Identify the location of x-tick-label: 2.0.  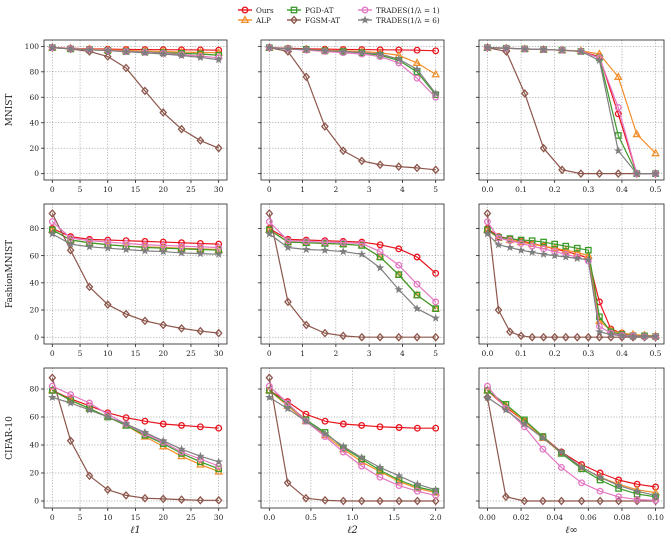
(436, 517).